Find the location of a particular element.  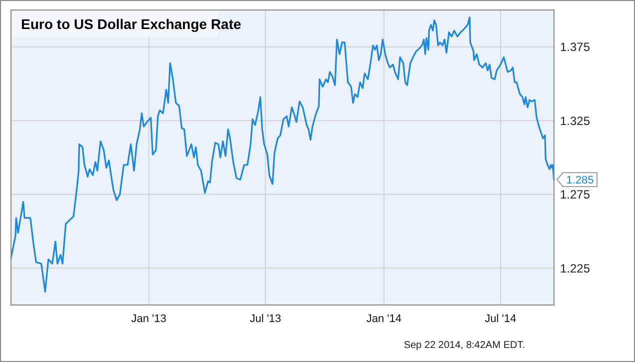

y-tick-label: 1.375 is located at coordinates (575, 47).